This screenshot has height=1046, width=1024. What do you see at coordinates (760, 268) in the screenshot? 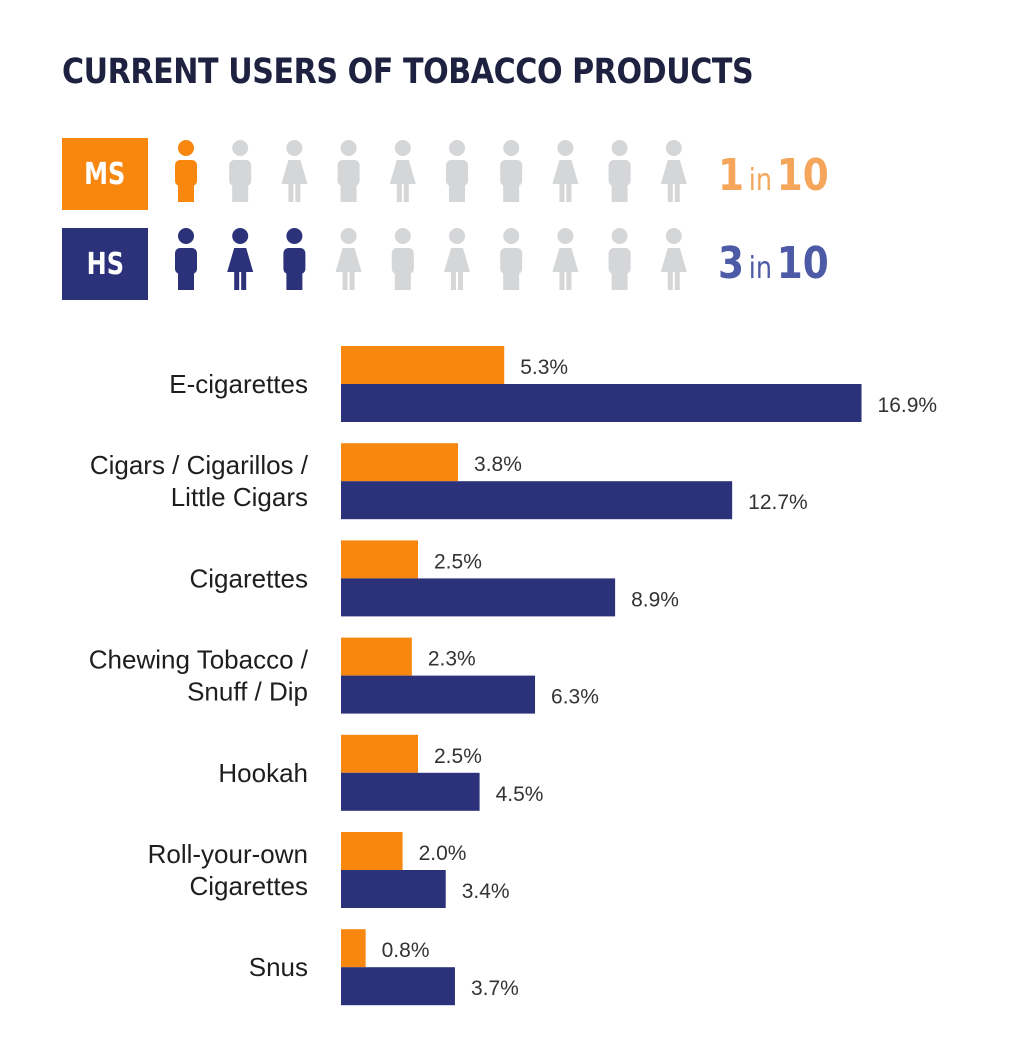
I see `hs-ratio-word: in` at bounding box center [760, 268].